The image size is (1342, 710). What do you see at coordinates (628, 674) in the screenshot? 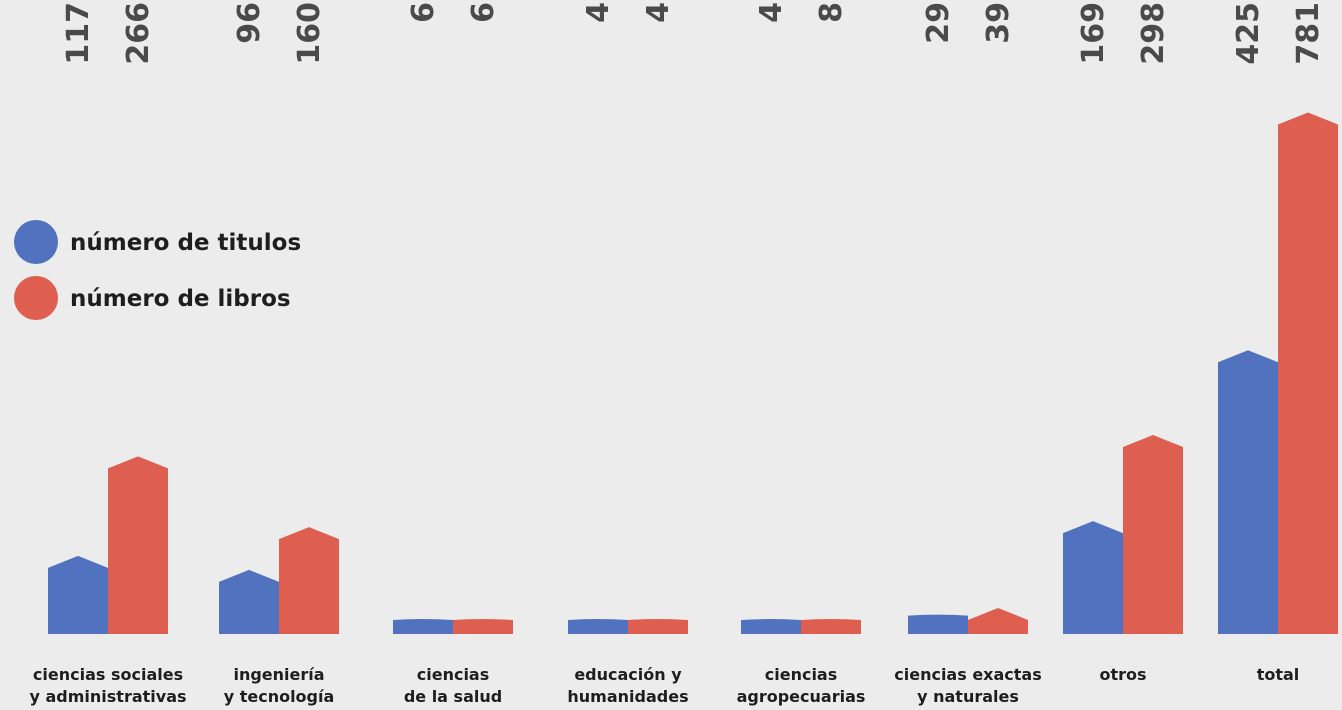
I see `category-label: educación y` at bounding box center [628, 674].